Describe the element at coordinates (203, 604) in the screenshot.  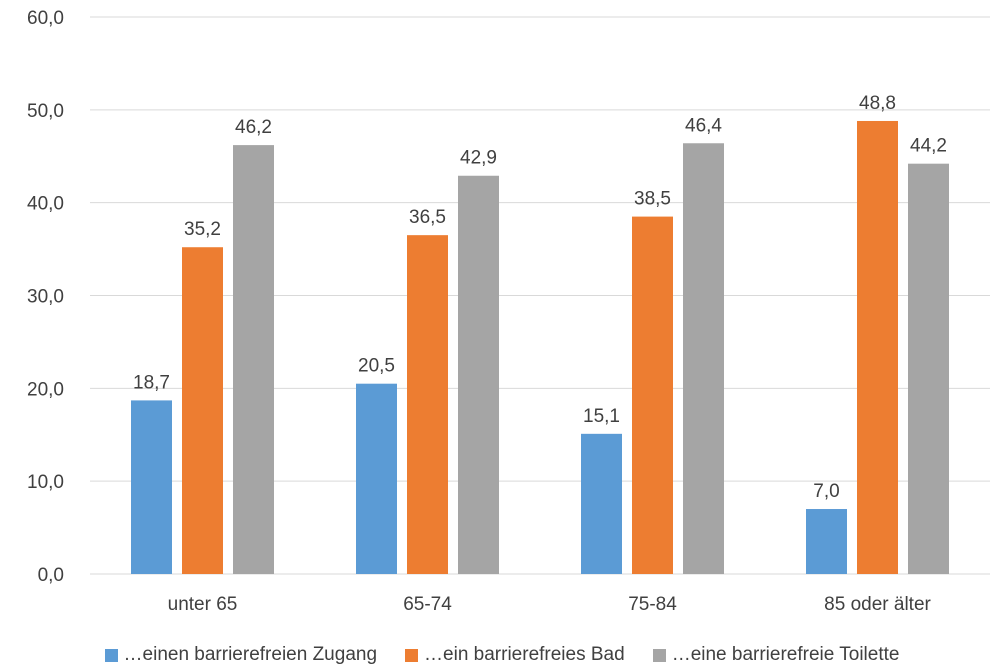
I see `x-tick-label: unter 65` at that location.